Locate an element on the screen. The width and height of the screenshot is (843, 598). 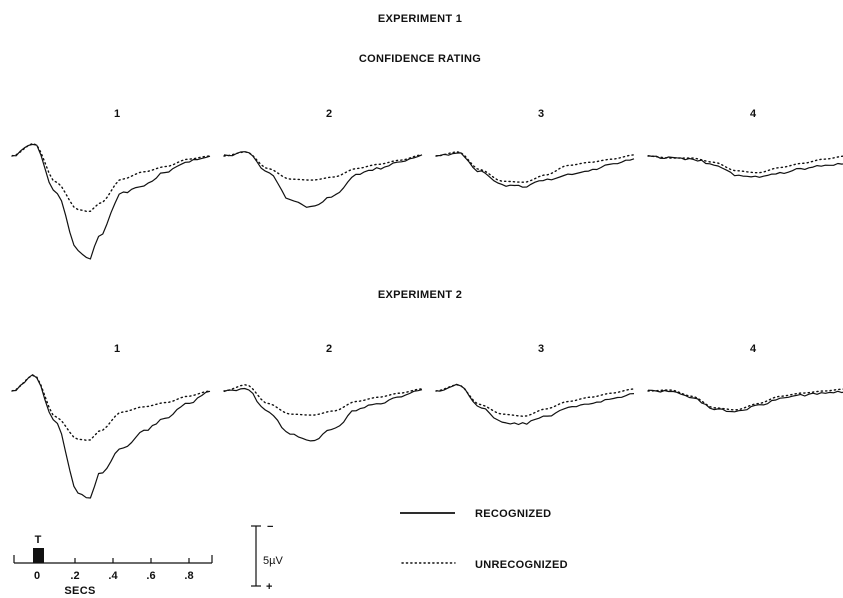
exp2-panel-3-unrecognized-trace is located at coordinates (535, 400).